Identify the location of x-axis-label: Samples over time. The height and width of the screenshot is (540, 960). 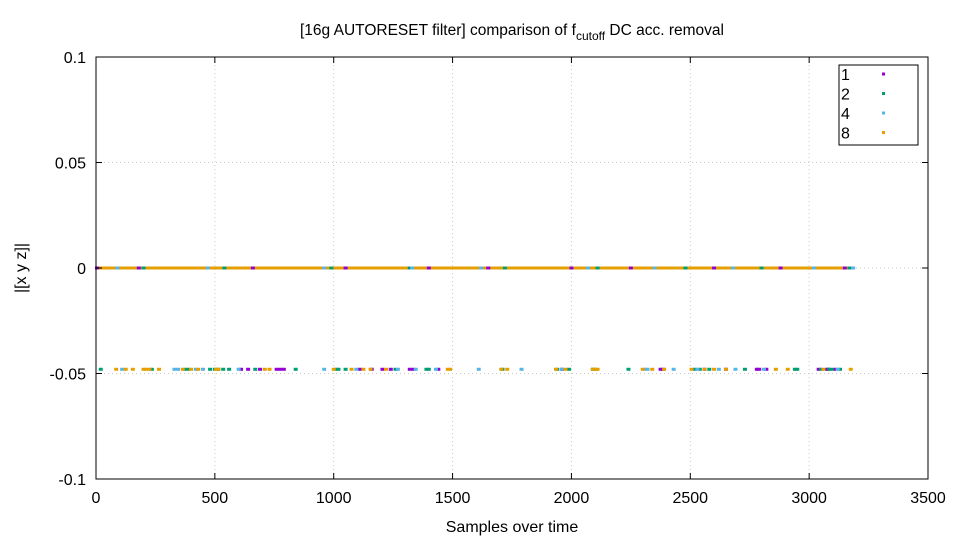
(512, 527).